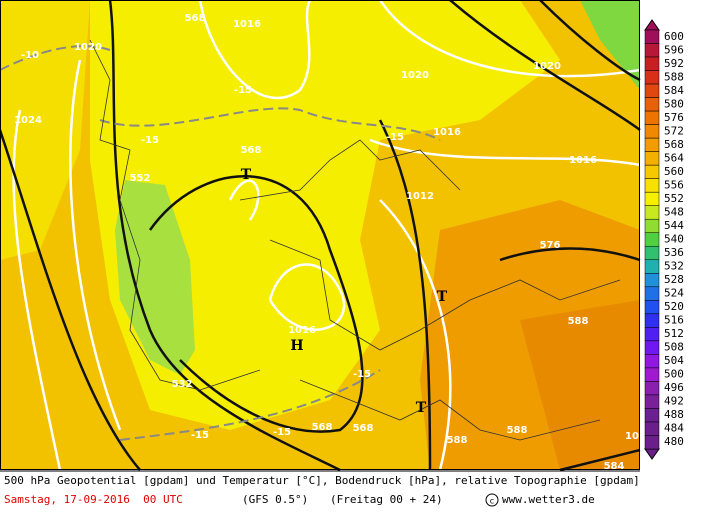 The width and height of the screenshot is (704, 517). I want to click on colorbar-label: 488, so click(674, 414).